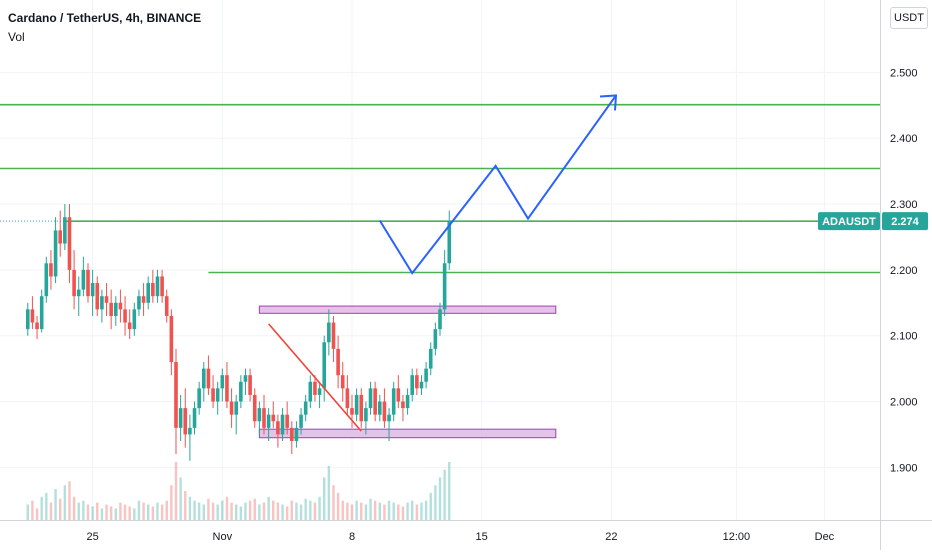  What do you see at coordinates (223, 537) in the screenshot?
I see `x-tick-label: Nov` at bounding box center [223, 537].